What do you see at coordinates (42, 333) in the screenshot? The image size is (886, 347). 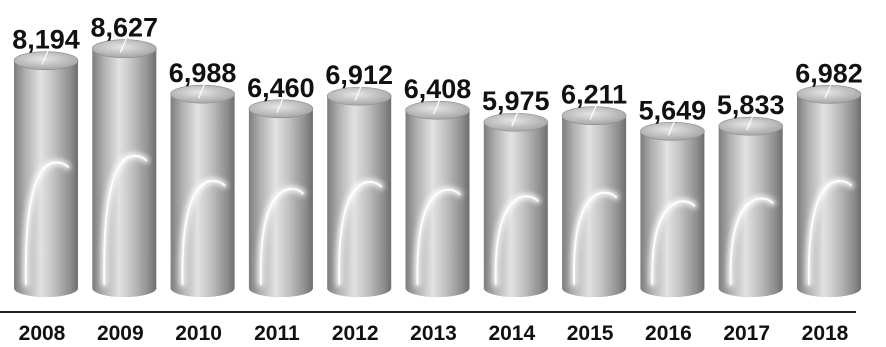 I see `category-label-2008: 2008` at bounding box center [42, 333].